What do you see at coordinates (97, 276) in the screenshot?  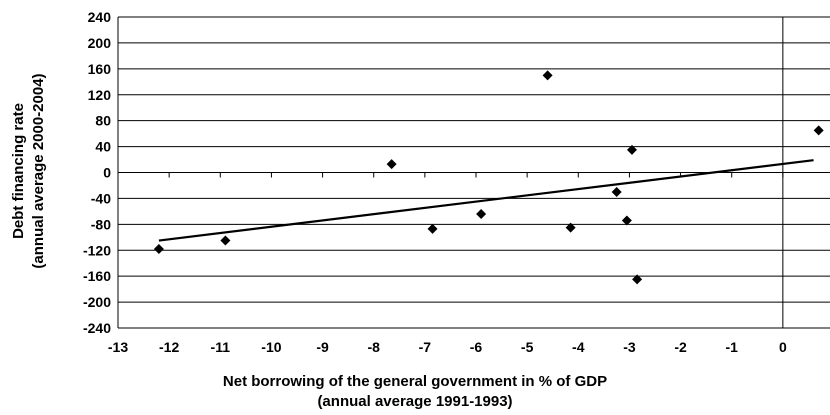 I see `y-tick-label: -160` at bounding box center [97, 276].